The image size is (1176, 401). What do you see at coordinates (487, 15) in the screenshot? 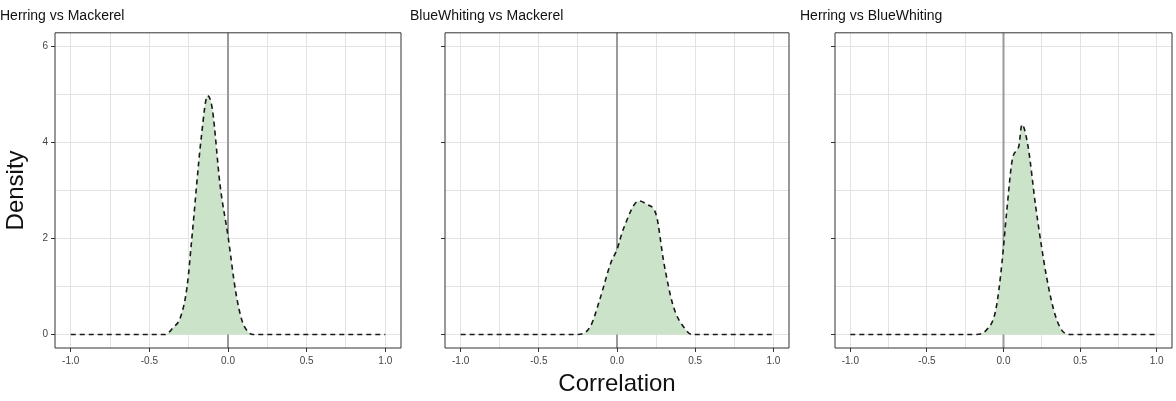
I see `chart-title: BlueWhiting vs Mackerel` at bounding box center [487, 15].